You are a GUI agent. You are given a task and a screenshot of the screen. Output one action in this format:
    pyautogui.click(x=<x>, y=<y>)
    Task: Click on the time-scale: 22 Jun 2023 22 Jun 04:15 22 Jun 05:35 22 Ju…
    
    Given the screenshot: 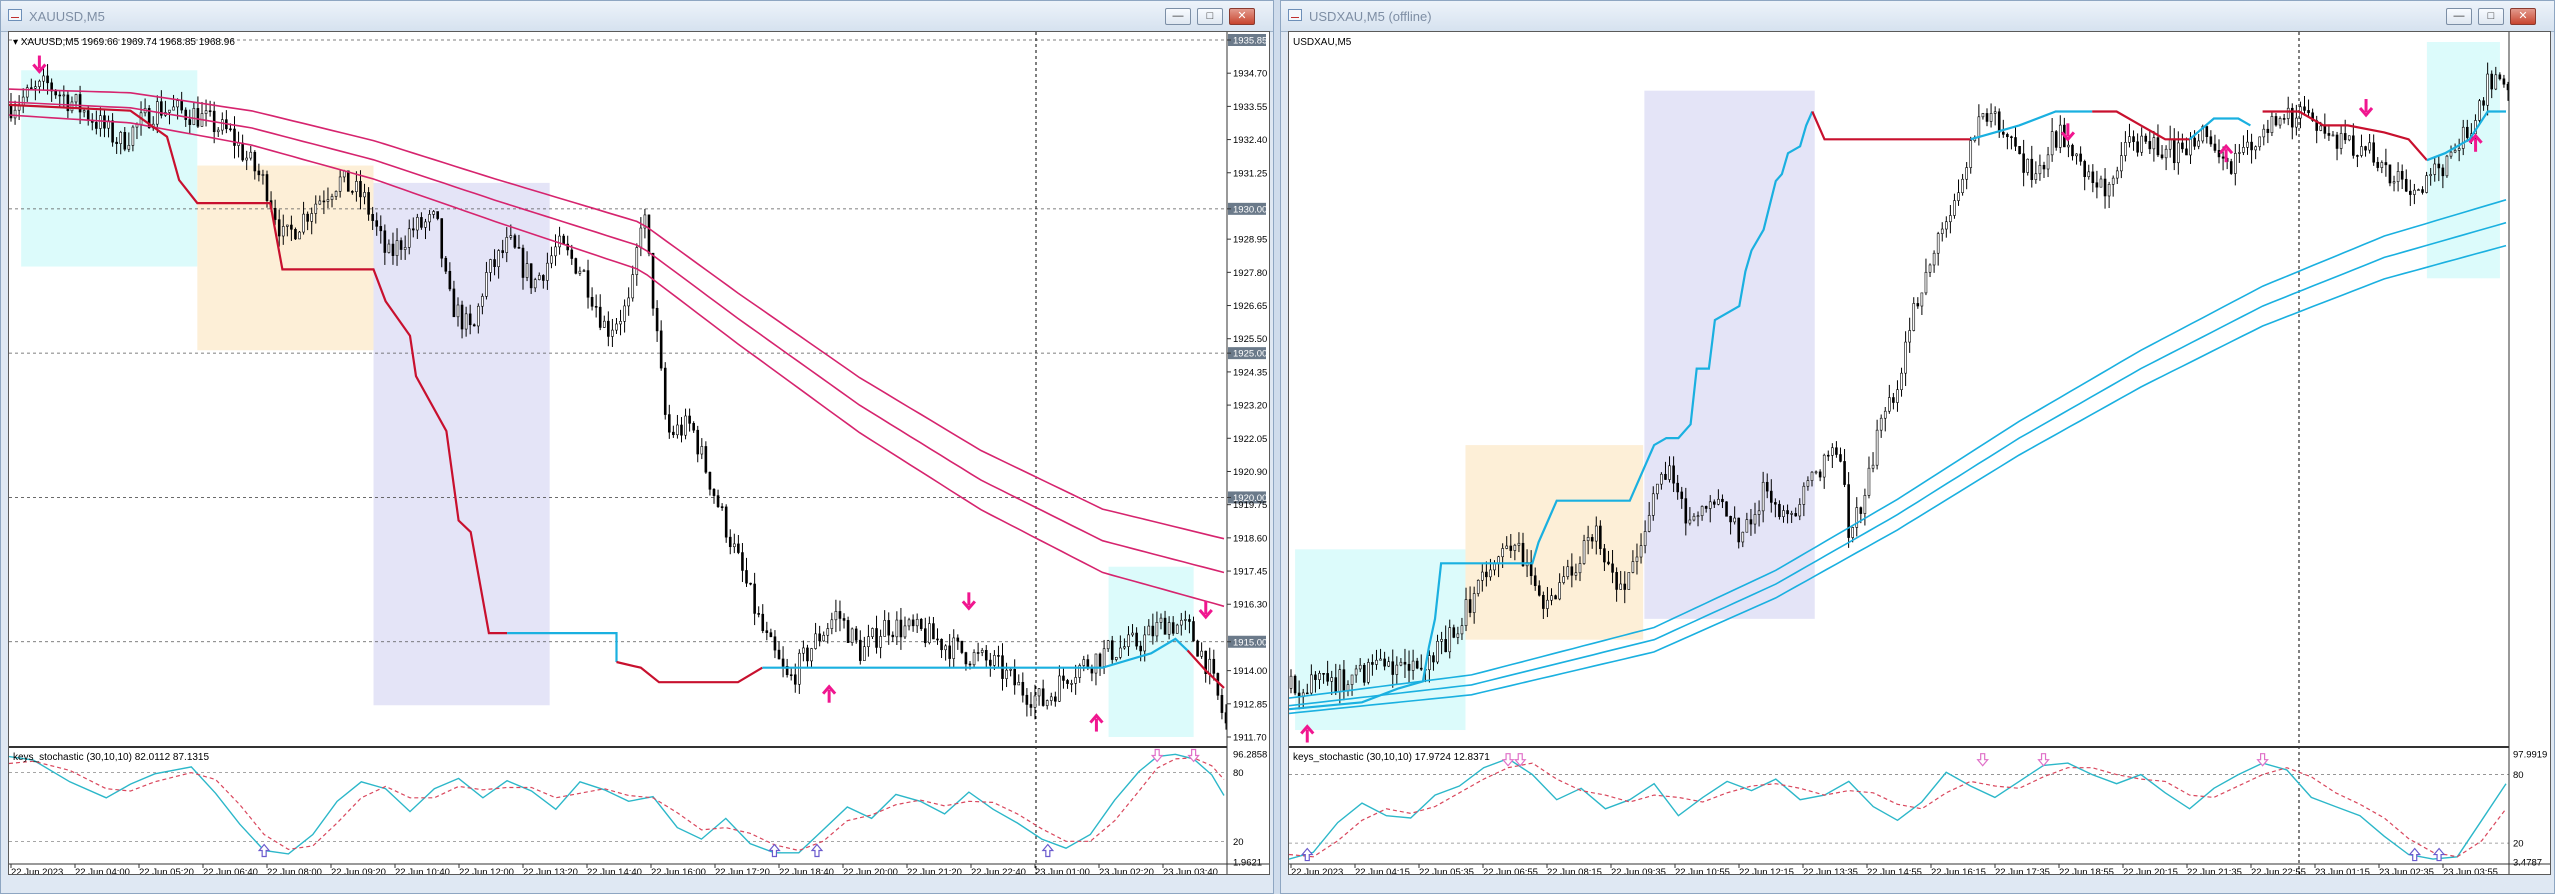 What is the action you would take?
    pyautogui.click(x=1894, y=871)
    